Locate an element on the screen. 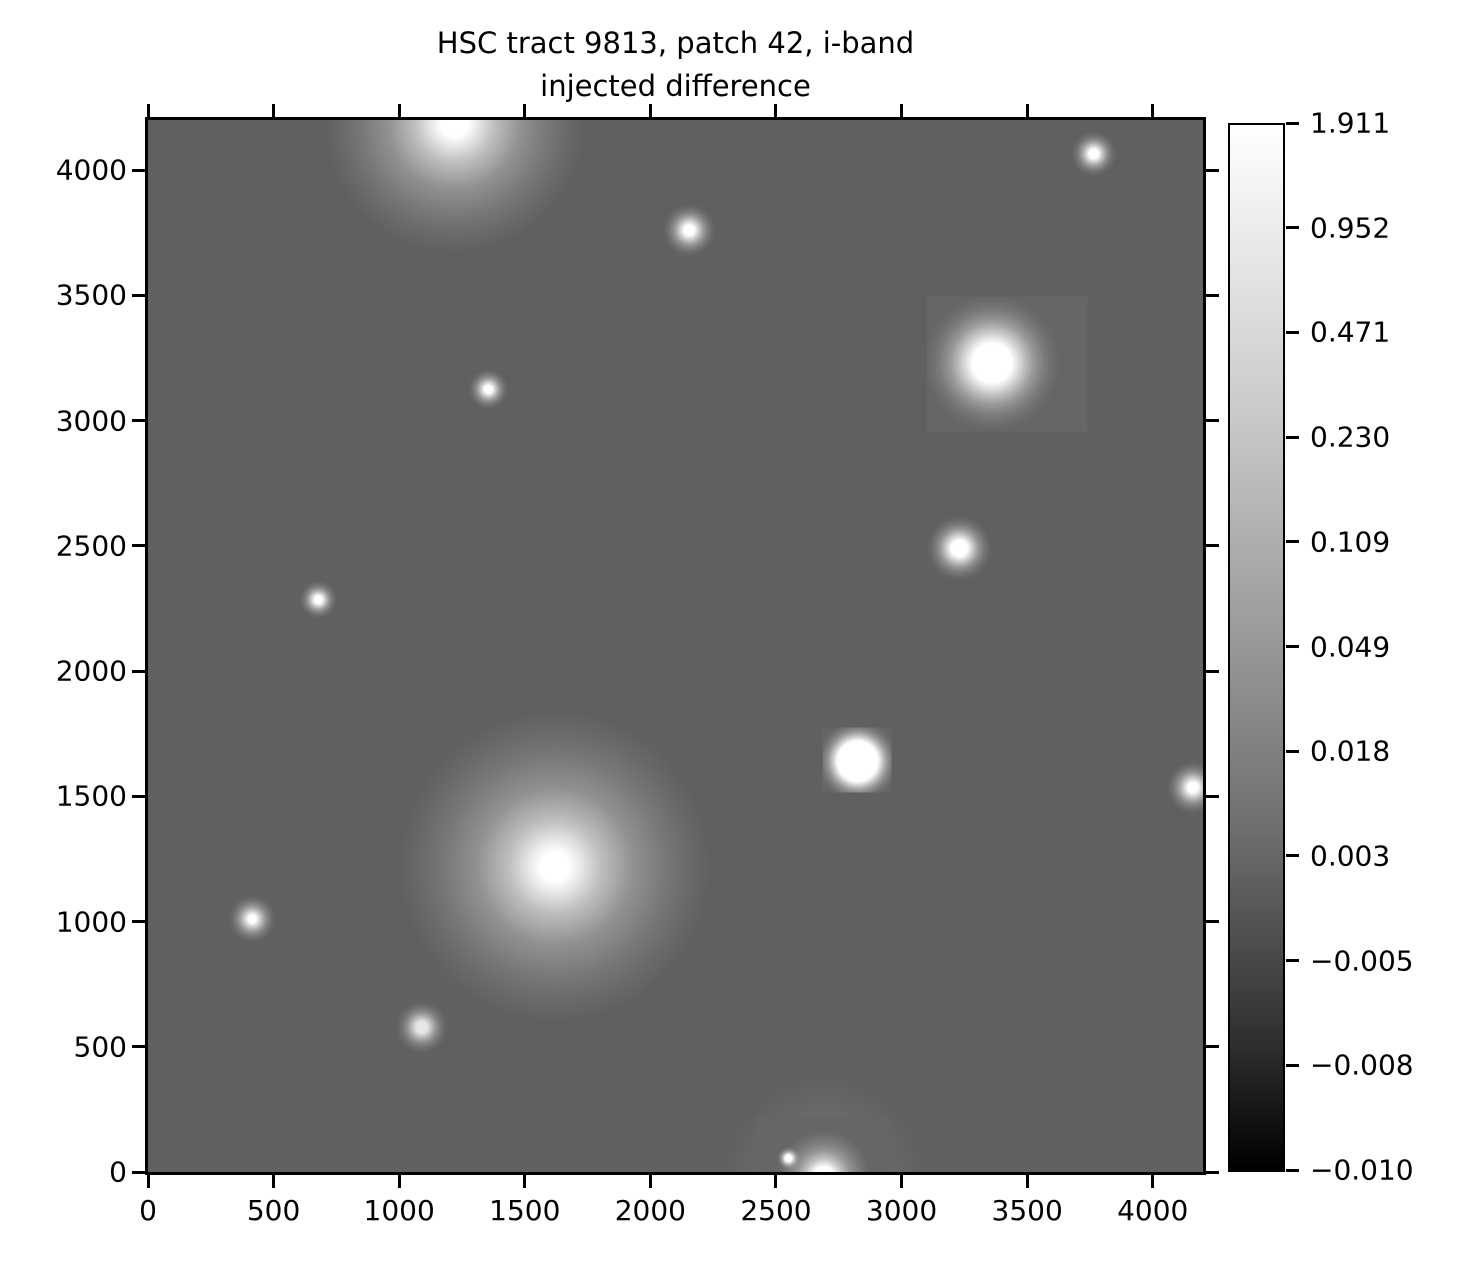 The image size is (1470, 1266). plot-title-line2: injected difference is located at coordinates (675, 86).